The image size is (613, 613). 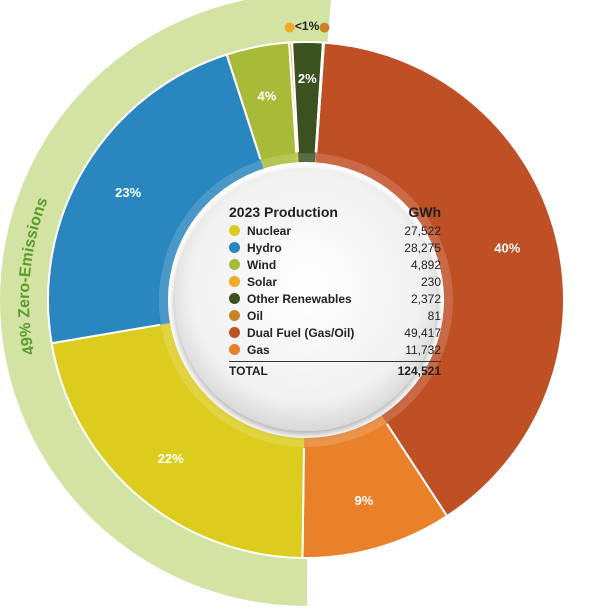 What do you see at coordinates (364, 500) in the screenshot?
I see `percent-label-gas: 9%` at bounding box center [364, 500].